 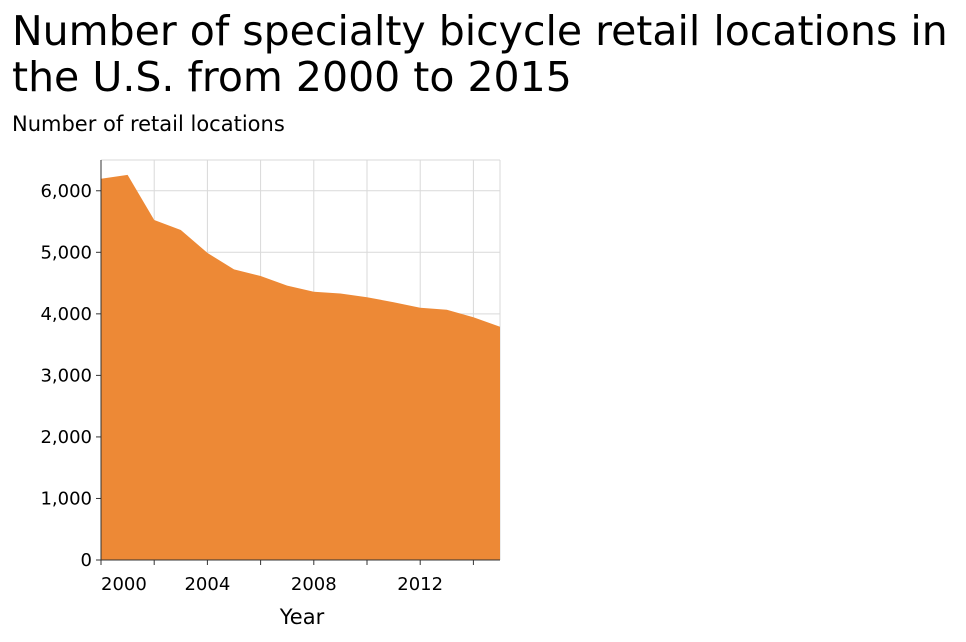 What do you see at coordinates (314, 584) in the screenshot?
I see `x-tick-label: 2008` at bounding box center [314, 584].